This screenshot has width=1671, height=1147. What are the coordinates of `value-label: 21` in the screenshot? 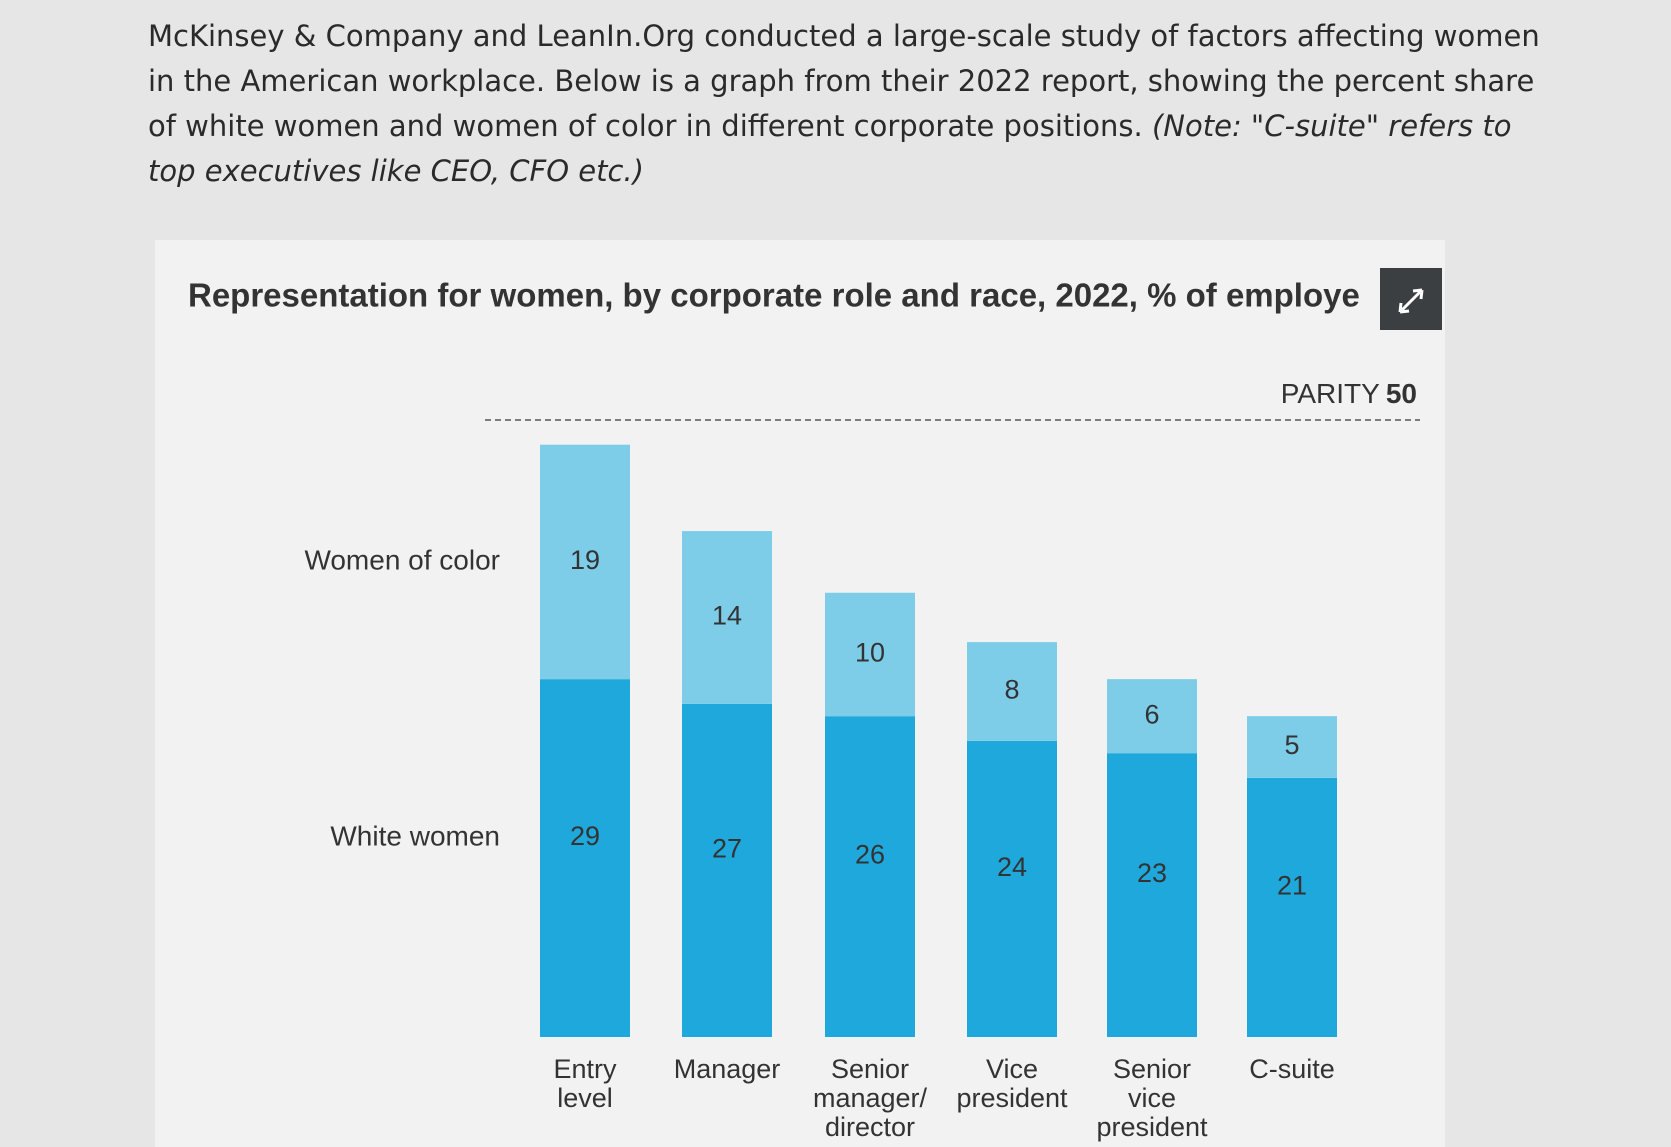 It's located at (1292, 886).